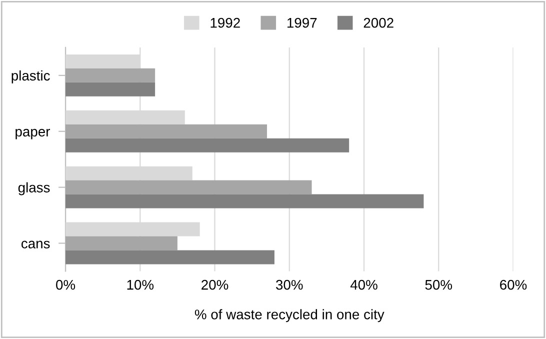 The height and width of the screenshot is (339, 546). I want to click on y-tick-label: cans, so click(35, 244).